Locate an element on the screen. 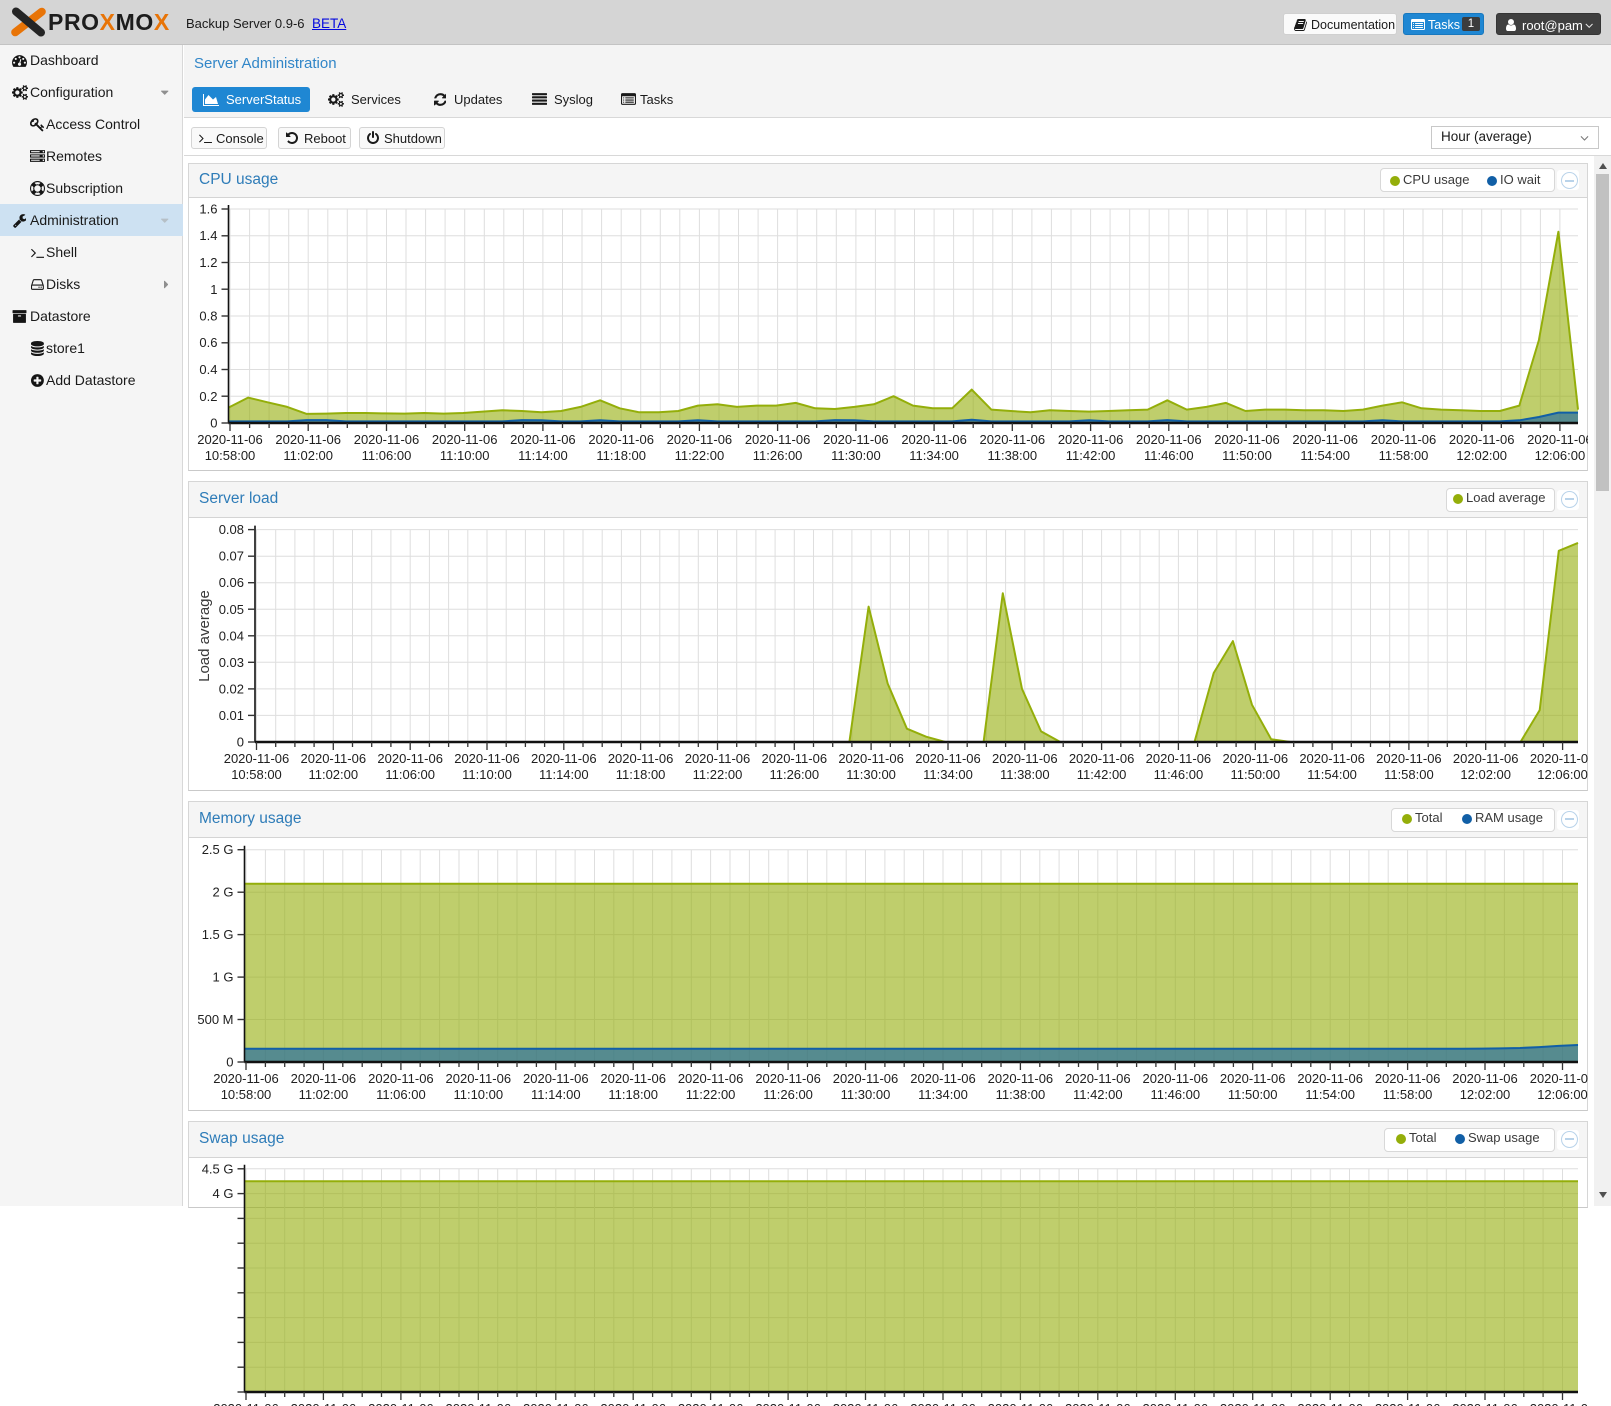 The width and height of the screenshot is (1611, 1406). svg-text: 10:58:00 is located at coordinates (256, 774).